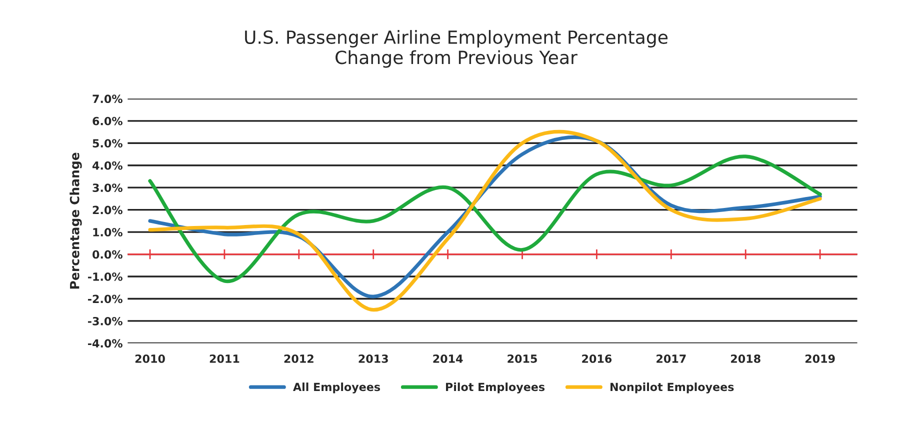 Image resolution: width=912 pixels, height=429 pixels. Describe the element at coordinates (105, 276) in the screenshot. I see `y-tick-label: -1.0%` at that location.